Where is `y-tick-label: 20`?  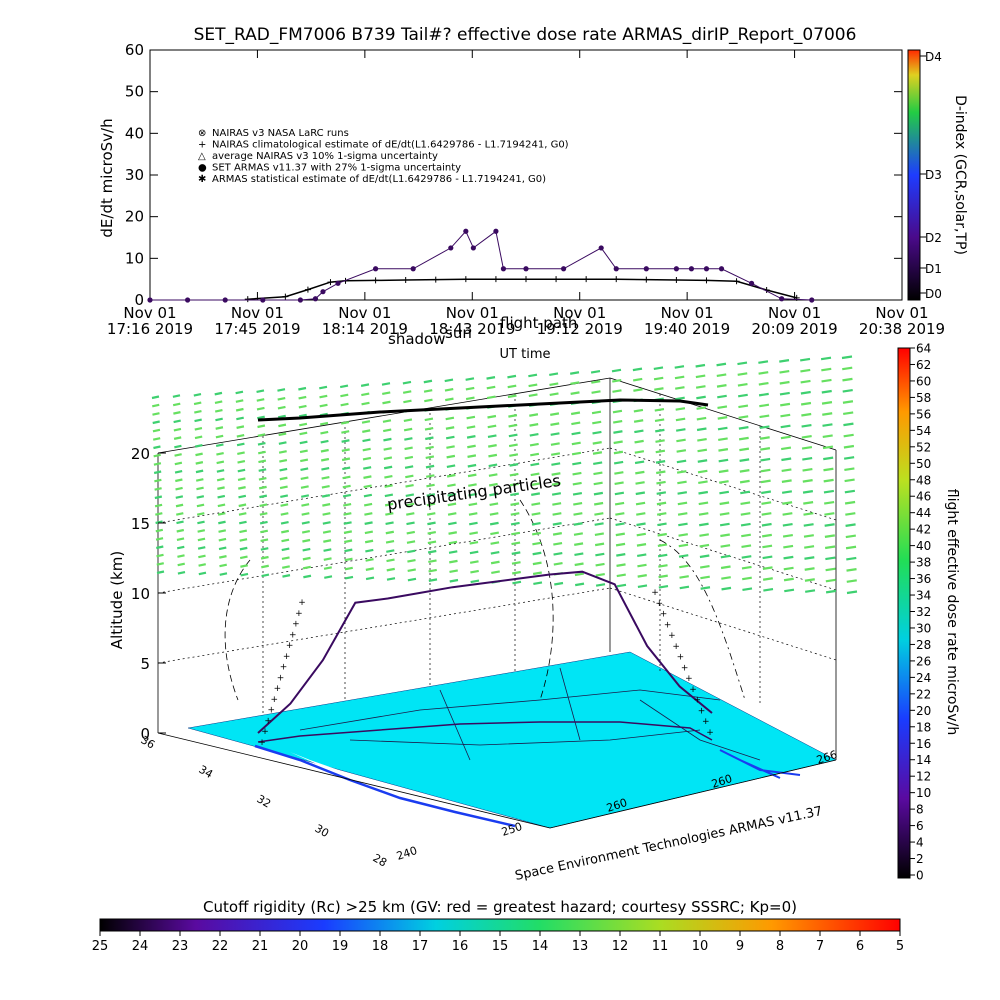
y-tick-label: 20 is located at coordinates (134, 217).